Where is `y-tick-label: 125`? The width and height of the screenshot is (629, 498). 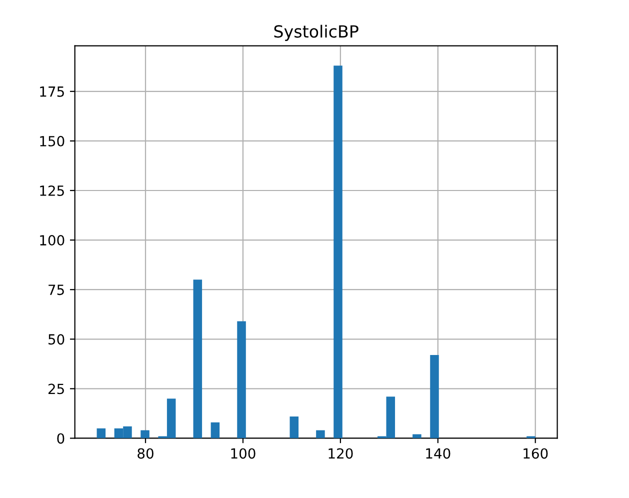 y-tick-label: 125 is located at coordinates (52, 190).